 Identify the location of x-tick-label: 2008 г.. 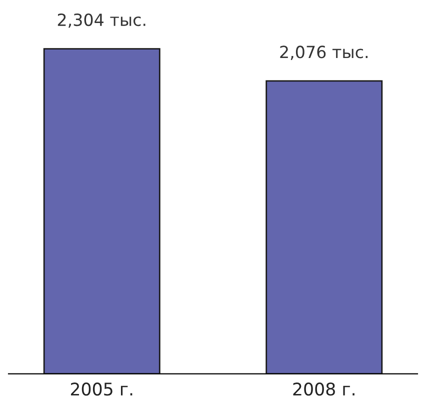
(323, 389).